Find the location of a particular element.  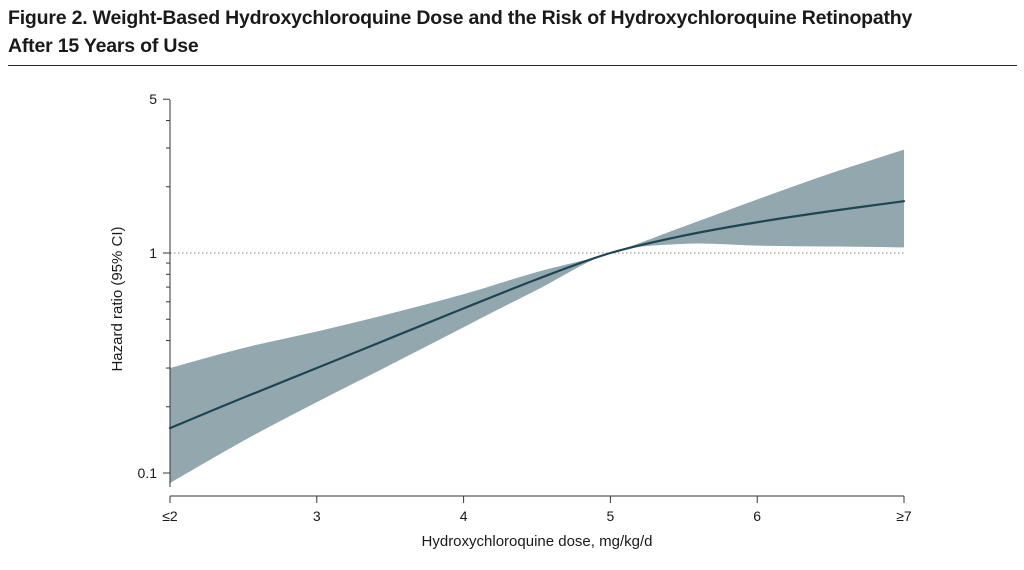

y-tick-label: 1 is located at coordinates (153, 253).